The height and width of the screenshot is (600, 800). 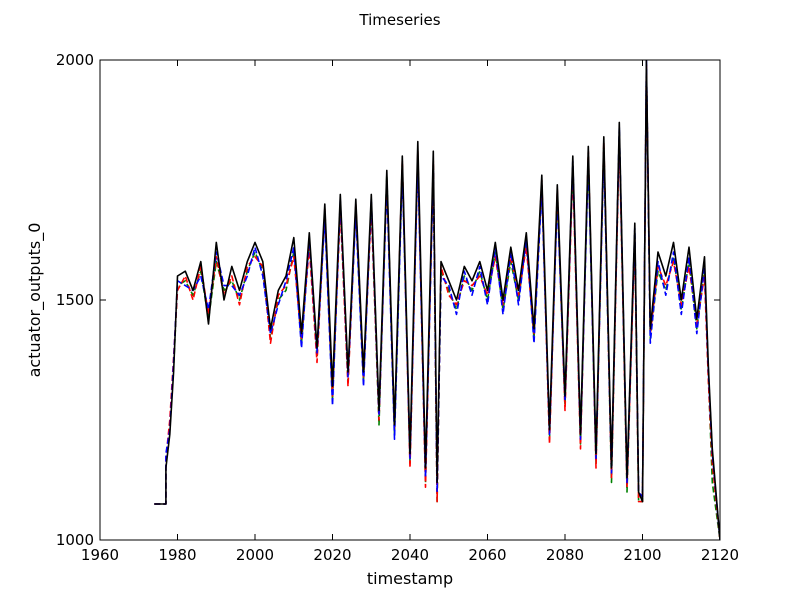 I want to click on x-axis-title: timestamp, so click(x=410, y=578).